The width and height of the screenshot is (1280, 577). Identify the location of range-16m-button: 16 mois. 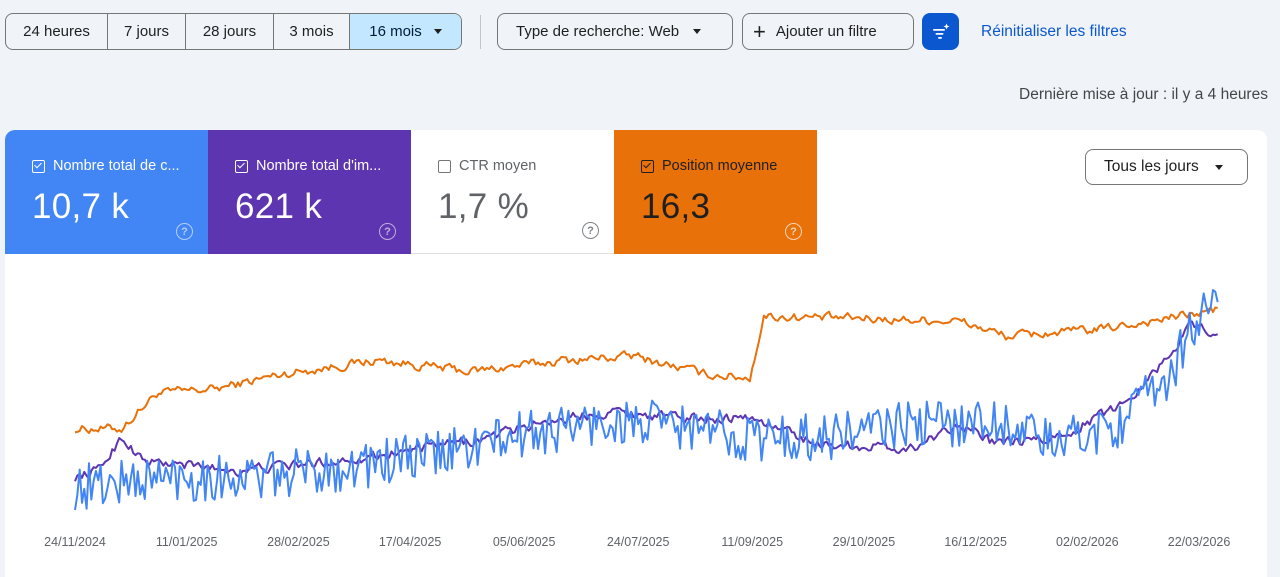
(405, 31).